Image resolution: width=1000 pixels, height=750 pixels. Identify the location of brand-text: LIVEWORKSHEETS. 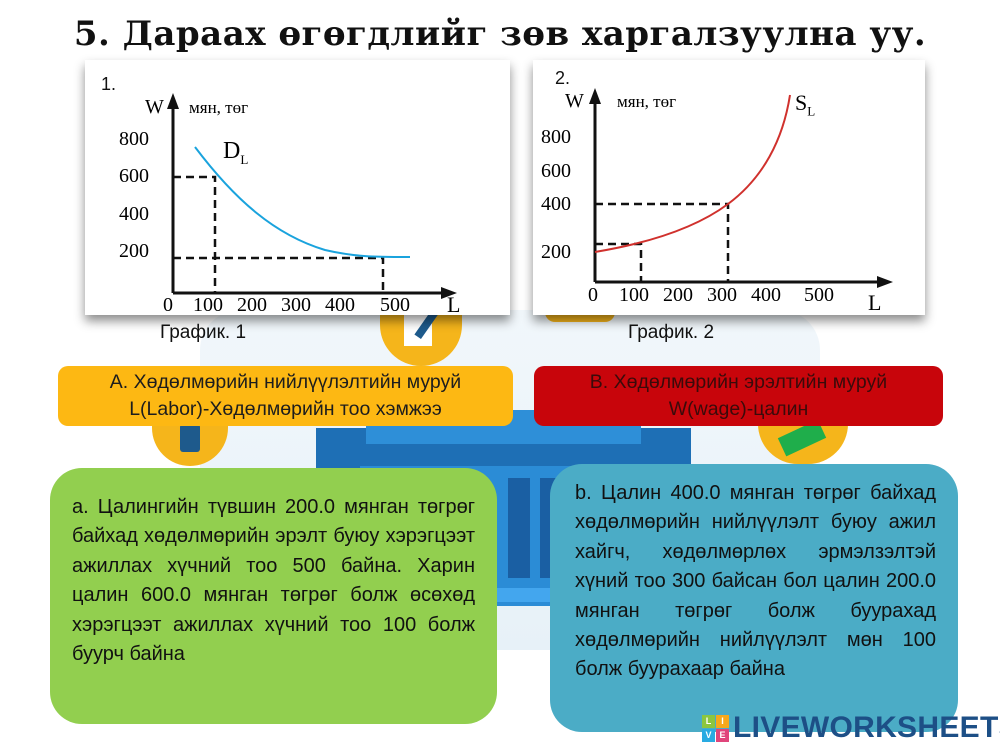
(866, 727).